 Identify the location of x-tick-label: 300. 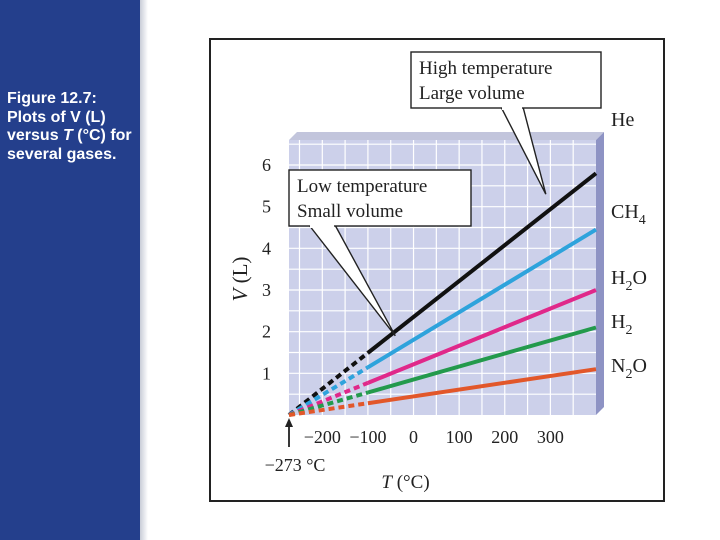
(550, 437).